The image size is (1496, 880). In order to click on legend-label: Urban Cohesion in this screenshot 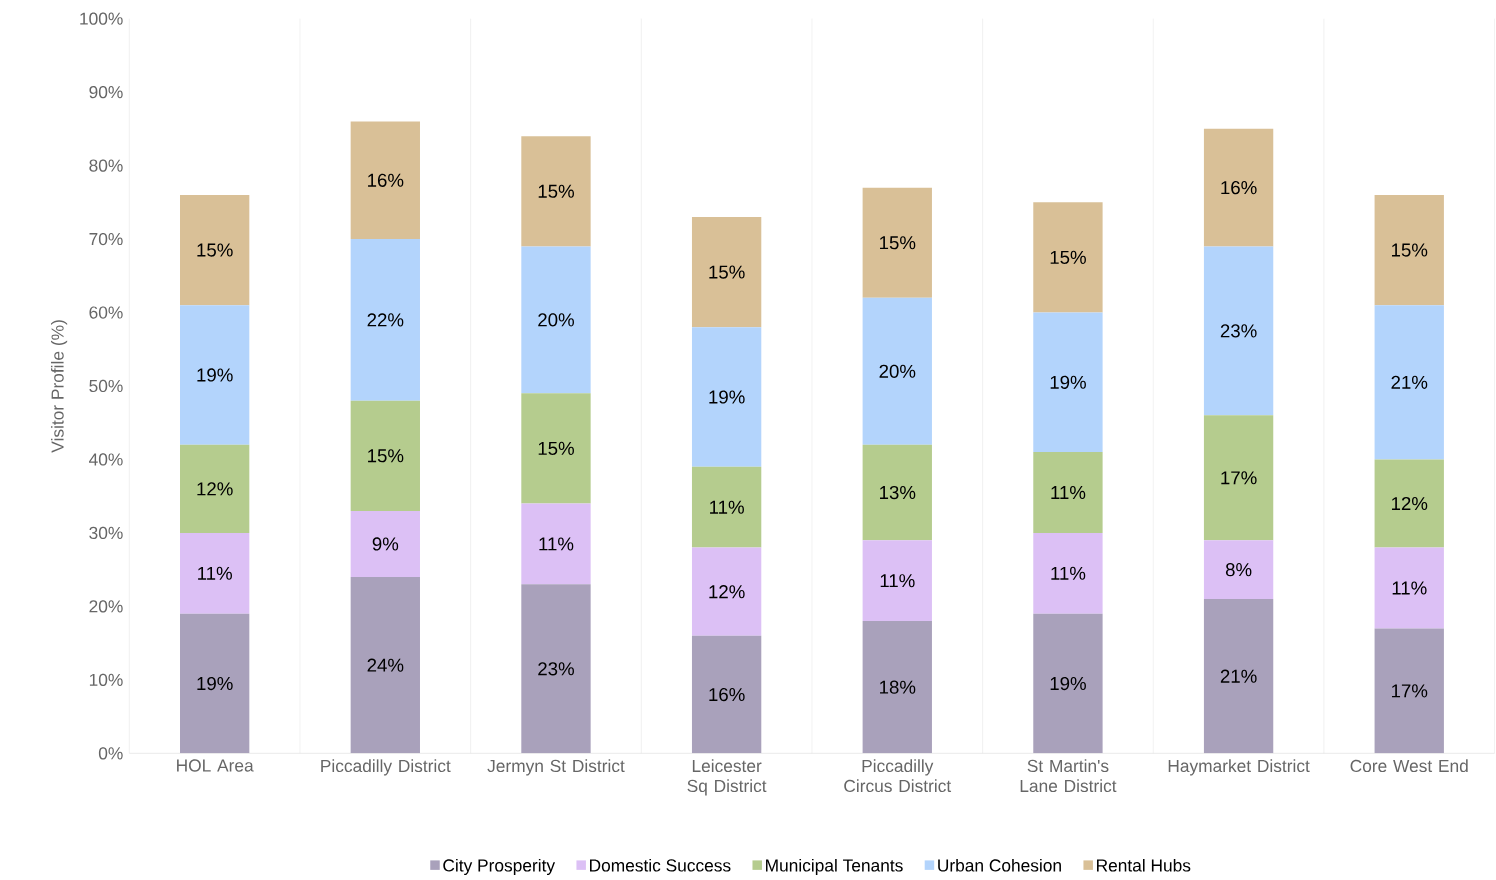, I will do `click(999, 865)`.